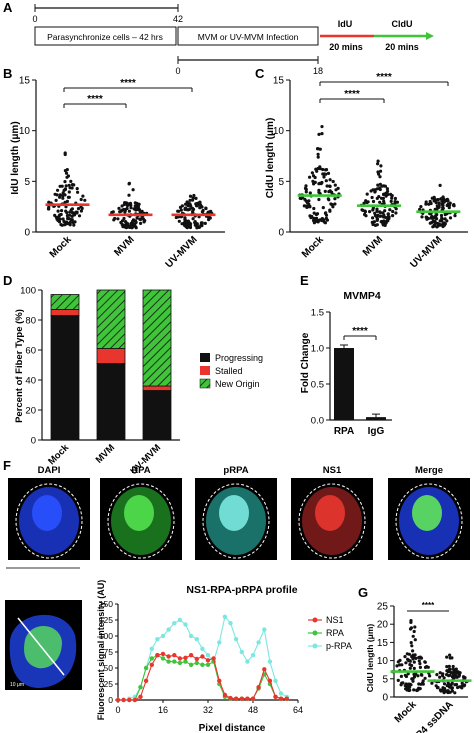  I want to click on panel-c-sig1: ****, so click(352, 94).